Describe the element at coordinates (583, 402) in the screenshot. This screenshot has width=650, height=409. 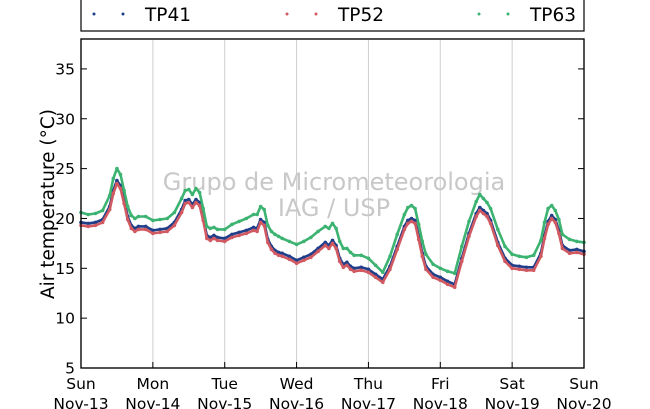
I see `x-tick-label-date: Nov-20` at that location.